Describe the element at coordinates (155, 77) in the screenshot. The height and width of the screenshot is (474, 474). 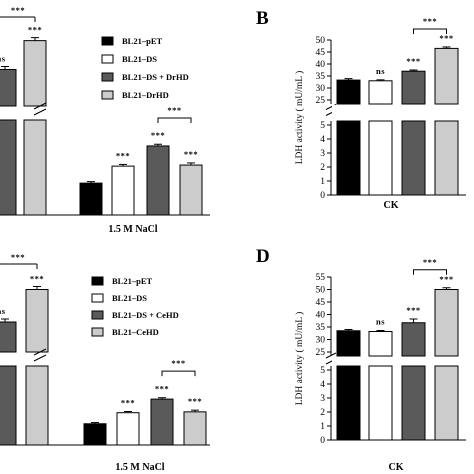
I see `legend-entry-3: BL21–DS + DrHD` at that location.